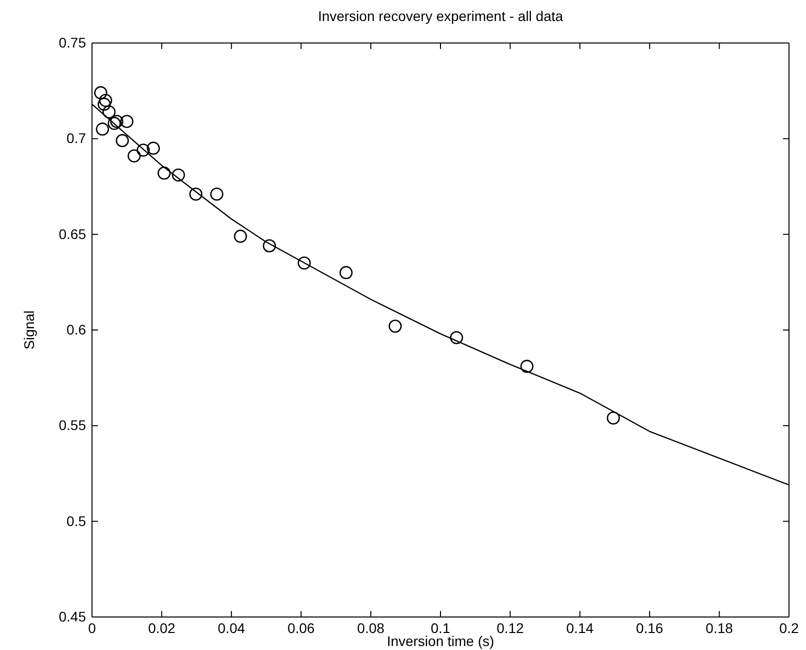 The width and height of the screenshot is (806, 650). I want to click on x-tick-label: 0.12, so click(510, 628).